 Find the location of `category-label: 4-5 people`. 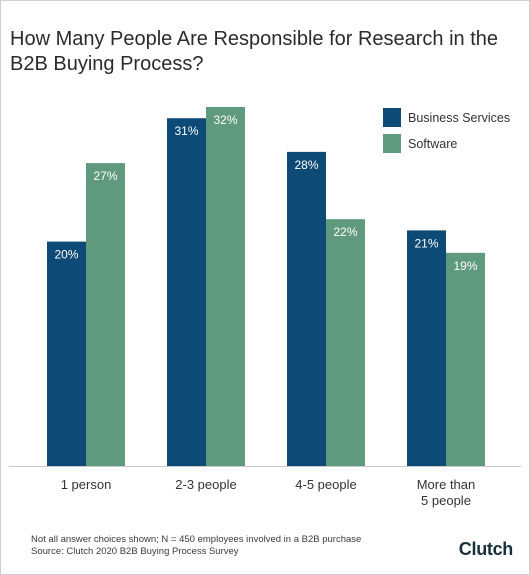

category-label: 4-5 people is located at coordinates (325, 484).